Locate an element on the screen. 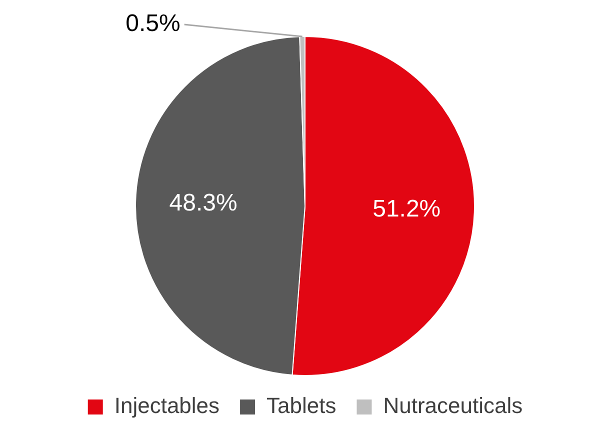 The image size is (610, 432). legend-label: Nutraceuticals is located at coordinates (453, 405).